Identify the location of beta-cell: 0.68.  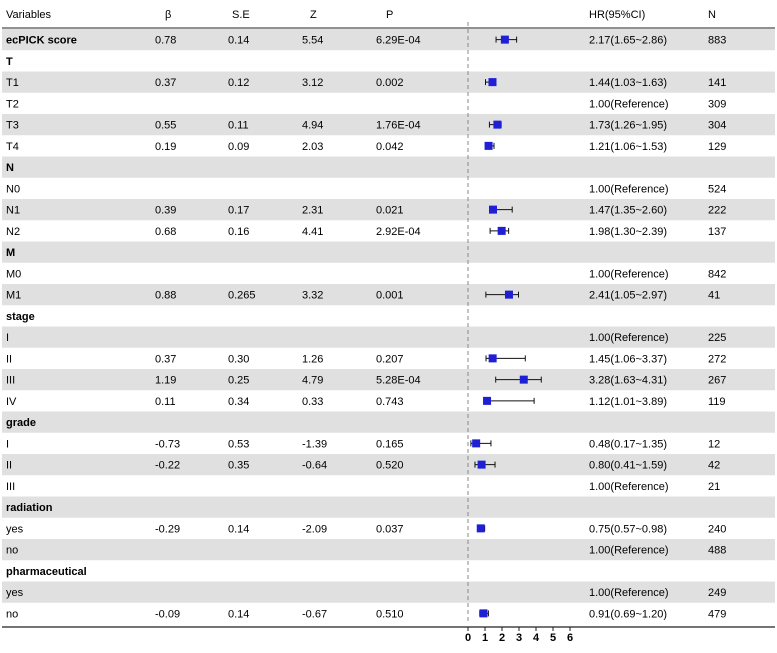
(165, 232).